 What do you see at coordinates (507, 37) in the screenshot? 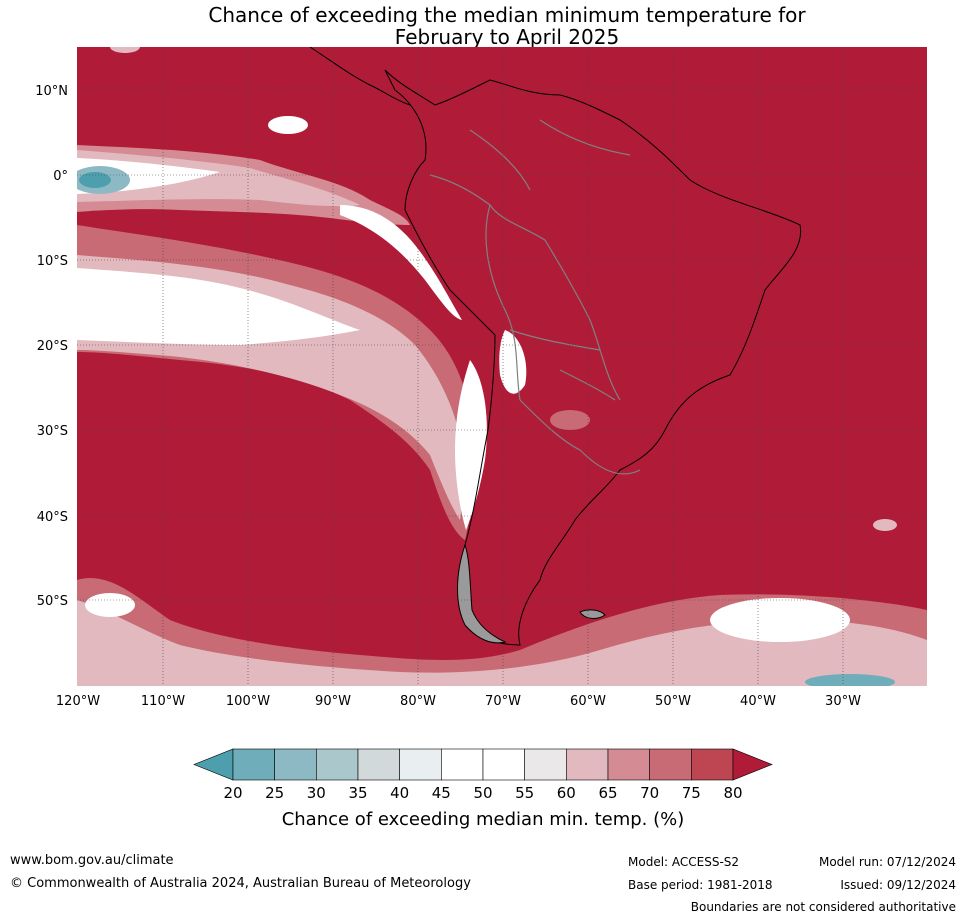
I see `title-line-2: February to April 2025` at bounding box center [507, 37].